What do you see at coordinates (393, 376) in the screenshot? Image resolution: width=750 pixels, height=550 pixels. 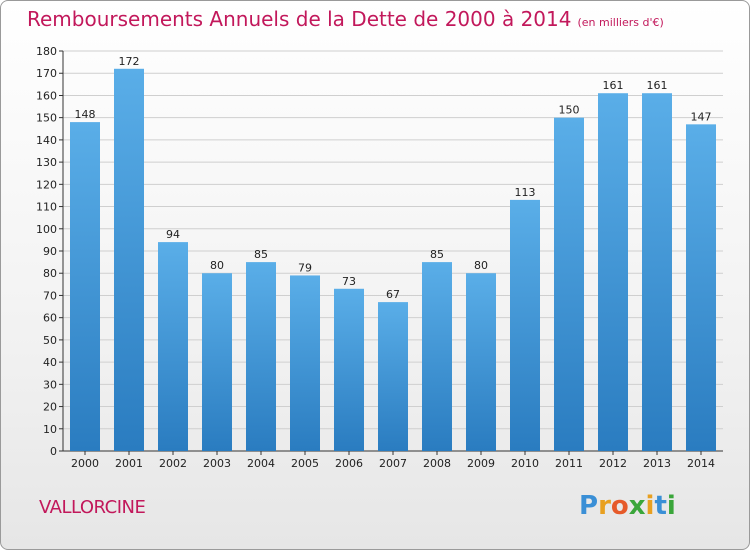 I see `bar-2007` at bounding box center [393, 376].